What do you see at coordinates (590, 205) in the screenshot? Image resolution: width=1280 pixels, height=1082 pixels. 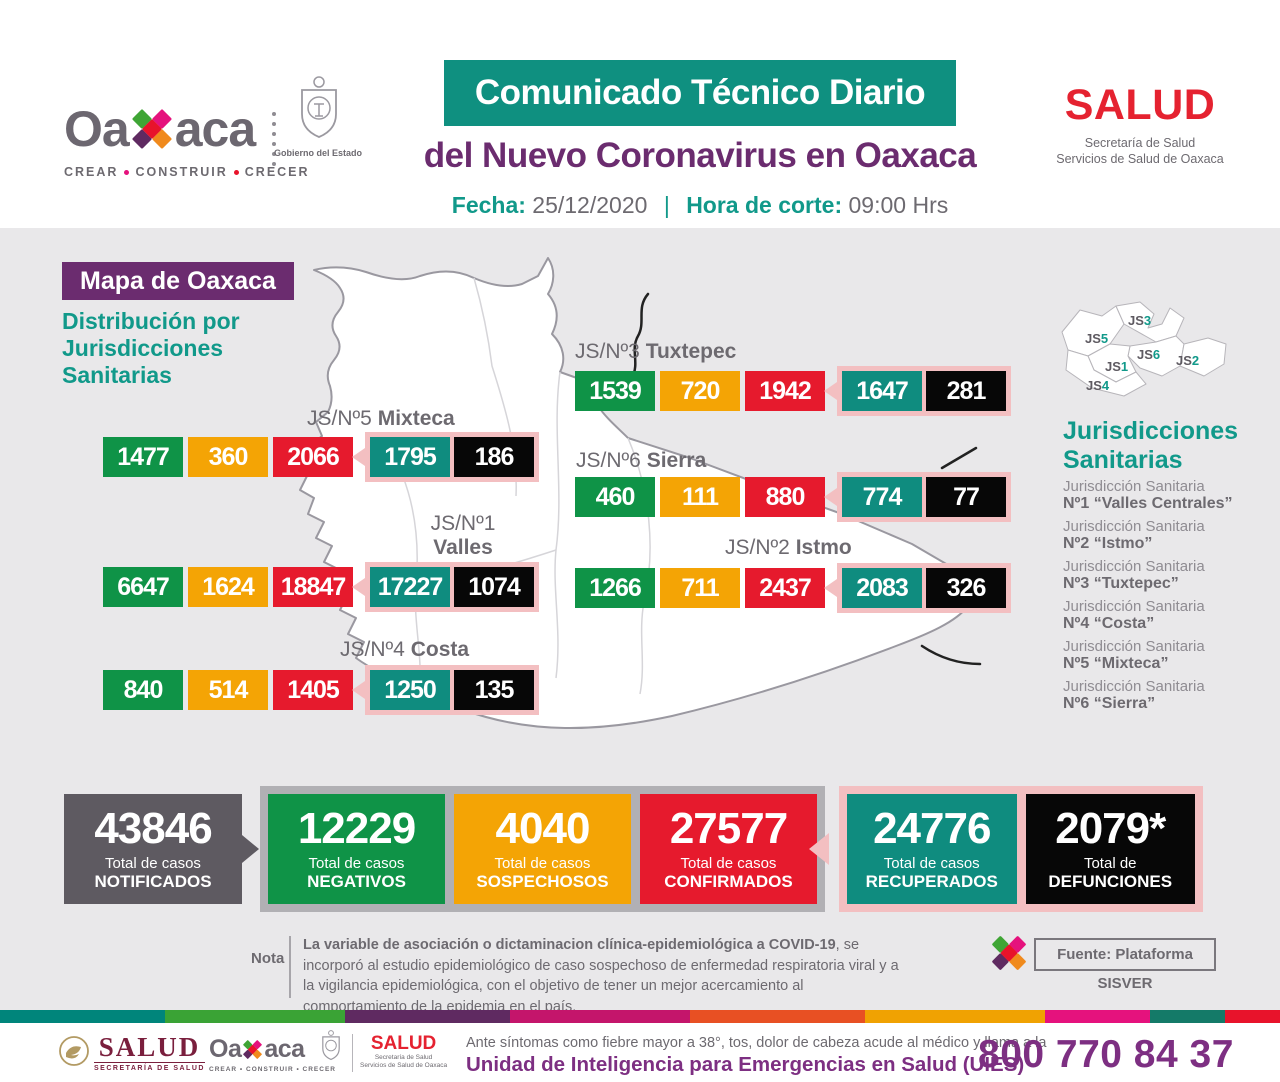 I see `date-value: 25/12/2020` at bounding box center [590, 205].